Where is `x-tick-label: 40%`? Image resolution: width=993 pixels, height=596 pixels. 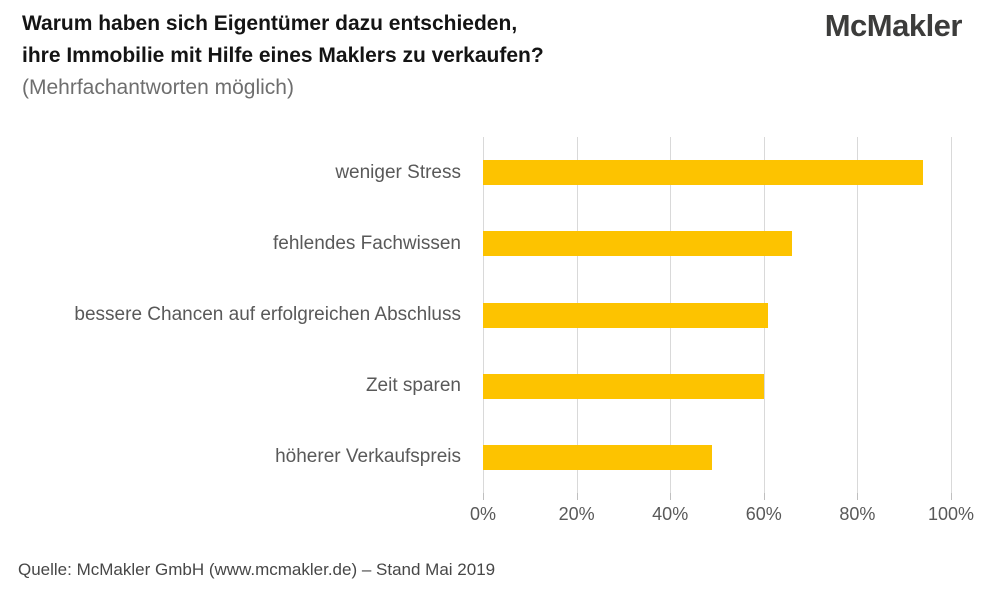
x-tick-label: 40% is located at coordinates (670, 514).